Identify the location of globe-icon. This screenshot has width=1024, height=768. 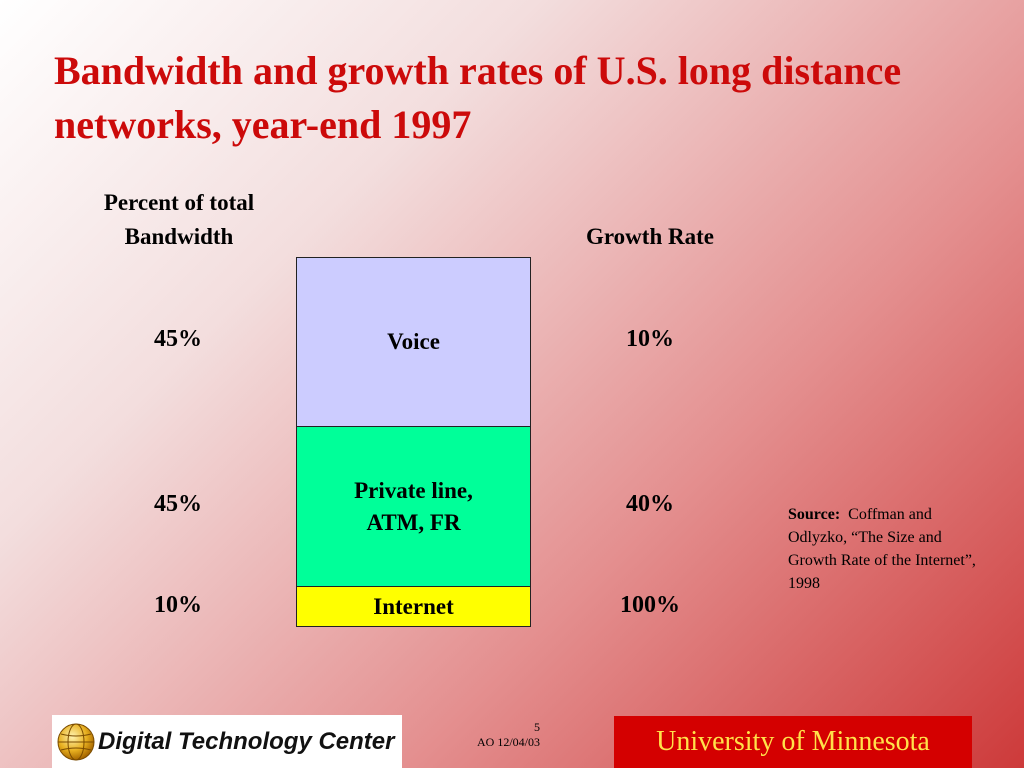
(76, 741).